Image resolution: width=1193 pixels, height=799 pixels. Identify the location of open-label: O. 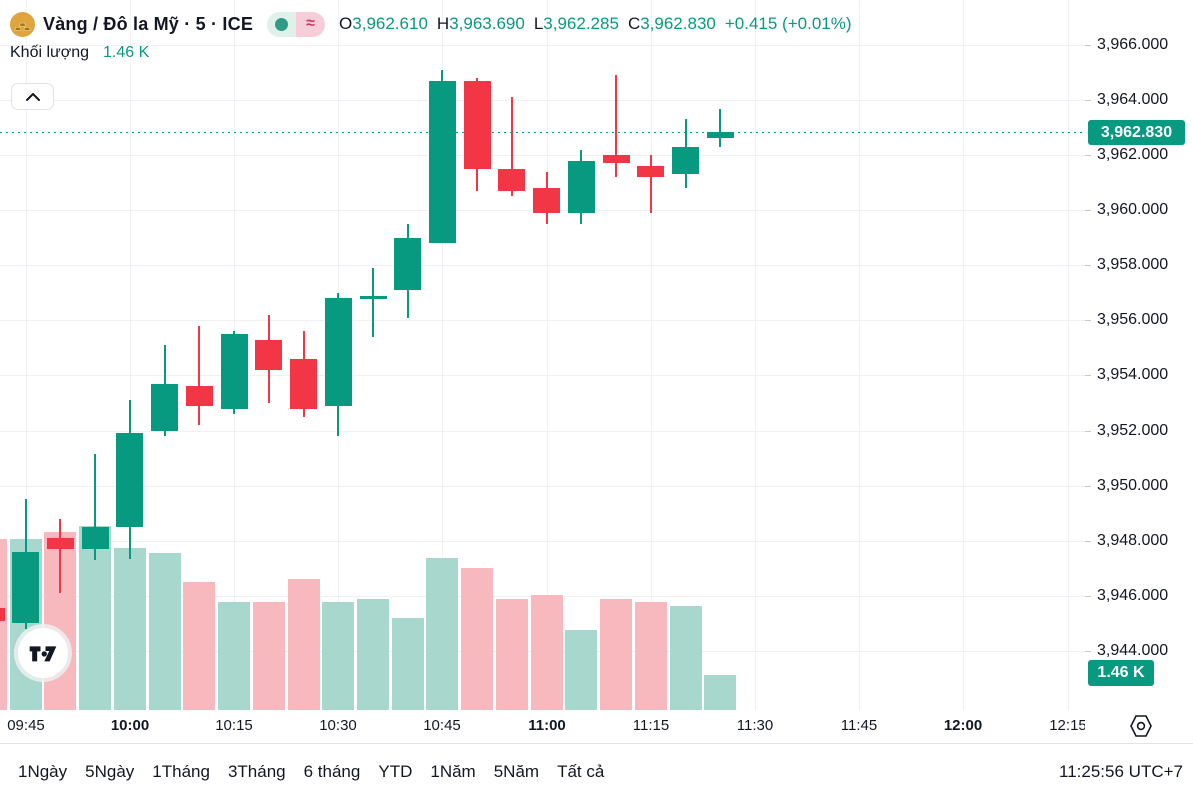
(346, 23).